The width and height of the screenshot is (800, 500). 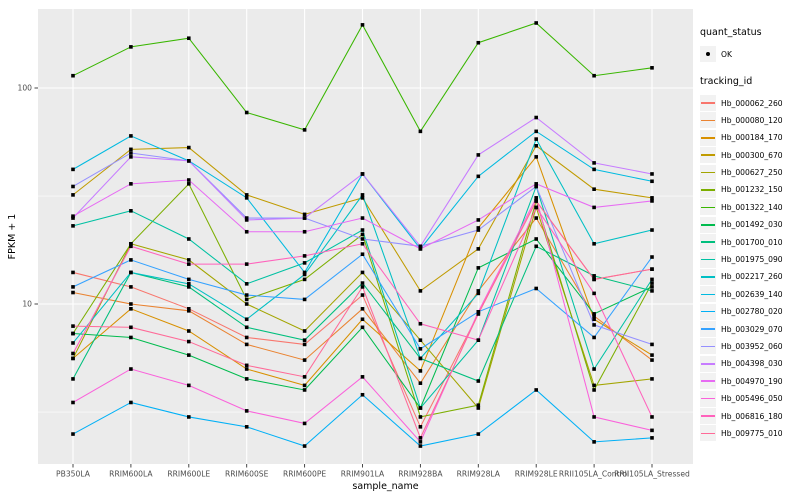 I want to click on legend-item-label: Hb_005496_050, so click(x=752, y=399).